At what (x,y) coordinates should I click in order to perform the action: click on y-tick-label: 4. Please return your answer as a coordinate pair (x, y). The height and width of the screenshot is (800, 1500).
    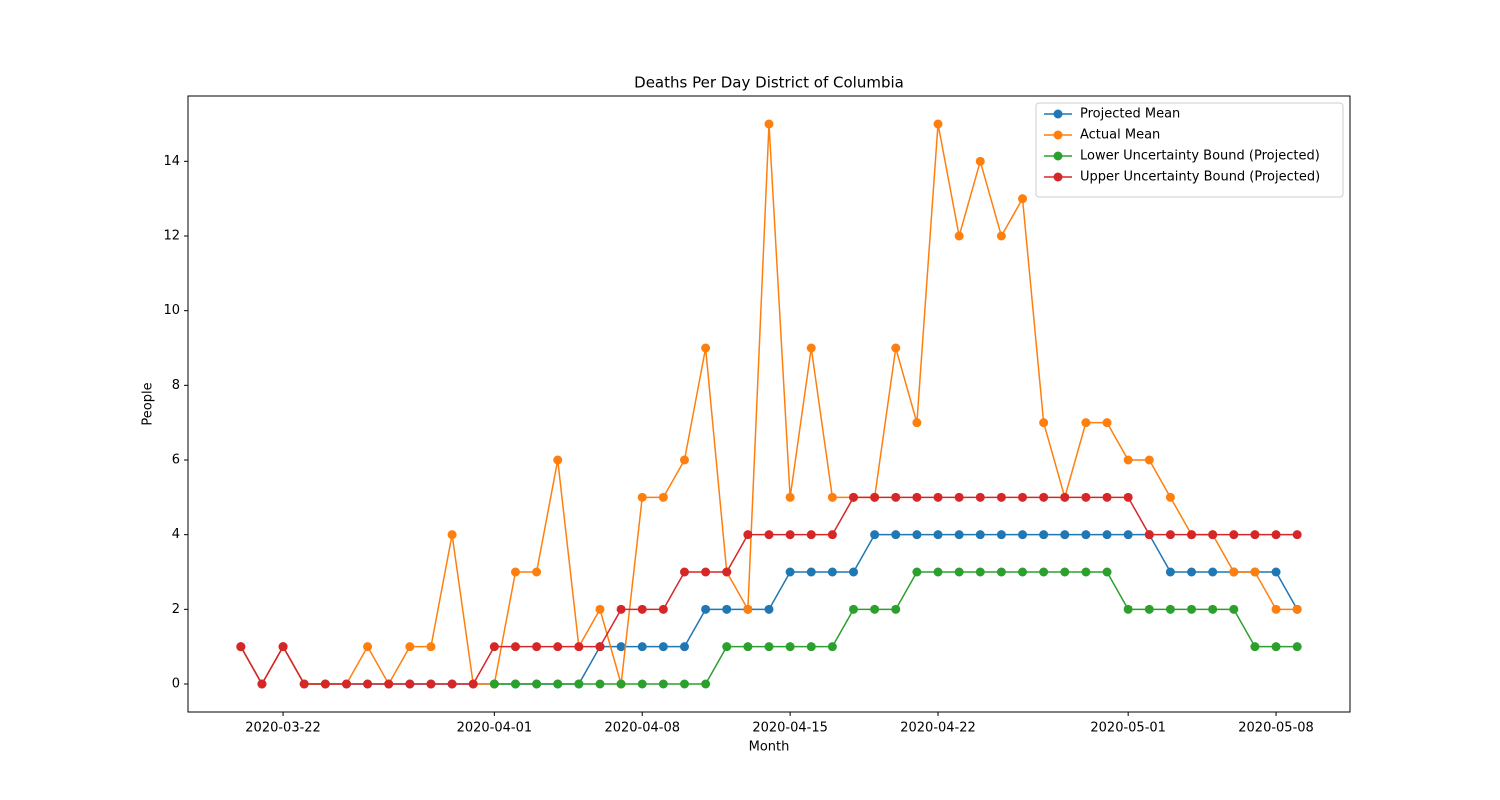
    Looking at the image, I should click on (176, 534).